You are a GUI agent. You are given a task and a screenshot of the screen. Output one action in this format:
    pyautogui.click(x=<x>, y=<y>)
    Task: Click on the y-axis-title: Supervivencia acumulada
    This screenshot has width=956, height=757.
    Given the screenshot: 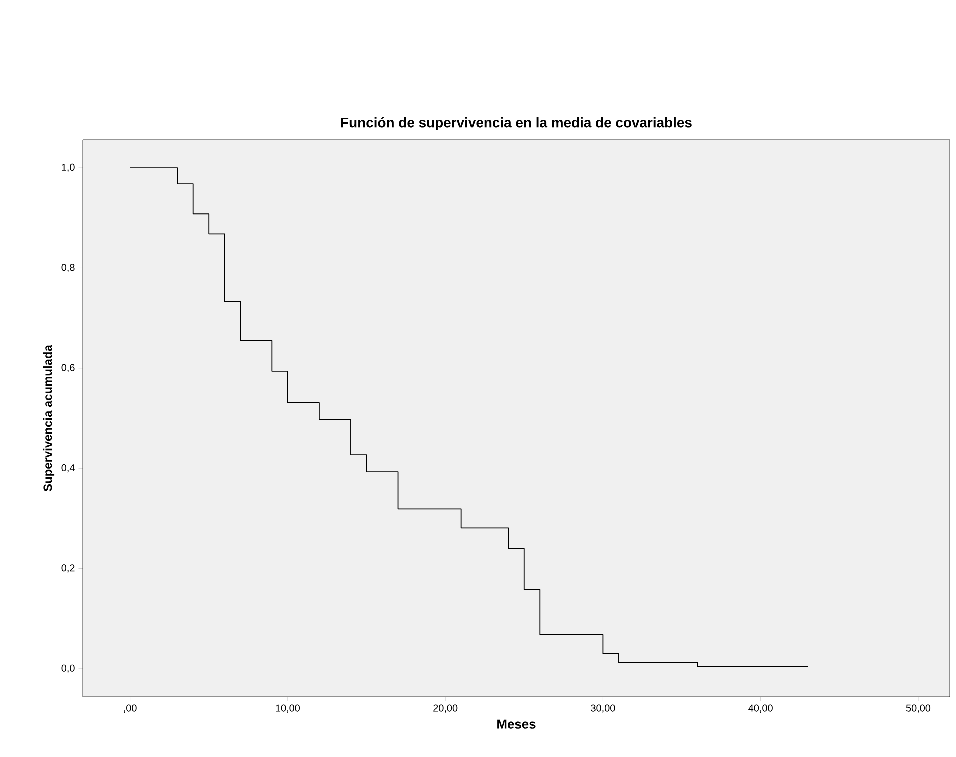 What is the action you would take?
    pyautogui.click(x=49, y=418)
    